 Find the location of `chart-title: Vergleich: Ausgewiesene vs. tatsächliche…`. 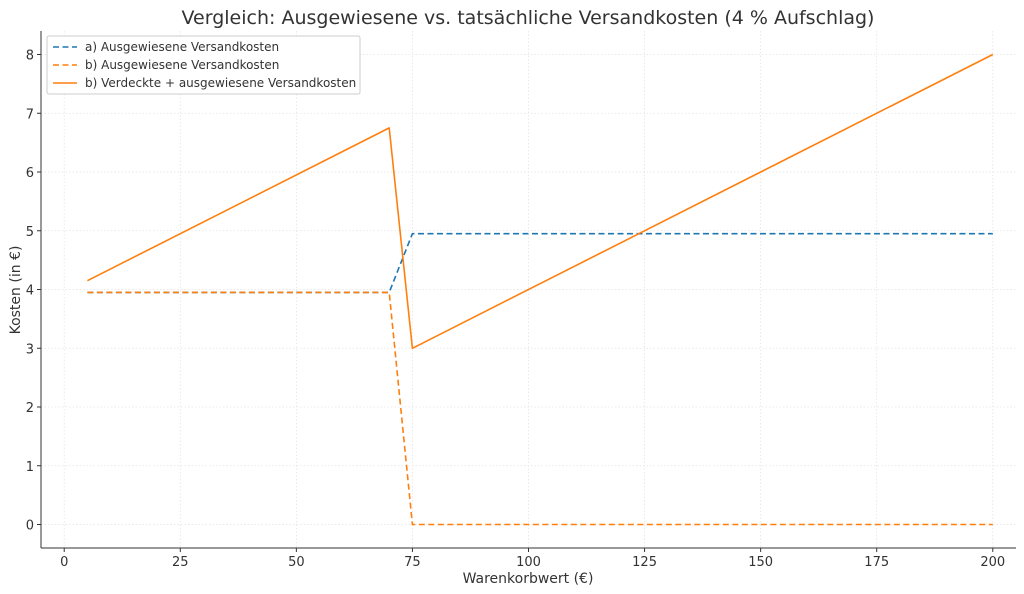

chart-title: Vergleich: Ausgewiesene vs. tatsächliche… is located at coordinates (528, 18).